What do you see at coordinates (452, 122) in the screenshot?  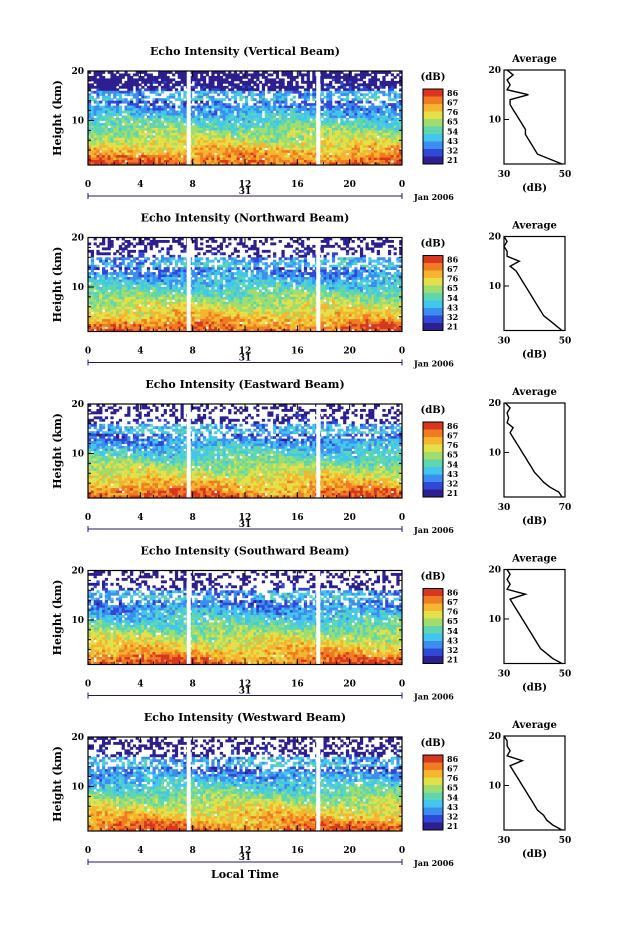 I see `colorbar-tick-label: 65` at bounding box center [452, 122].